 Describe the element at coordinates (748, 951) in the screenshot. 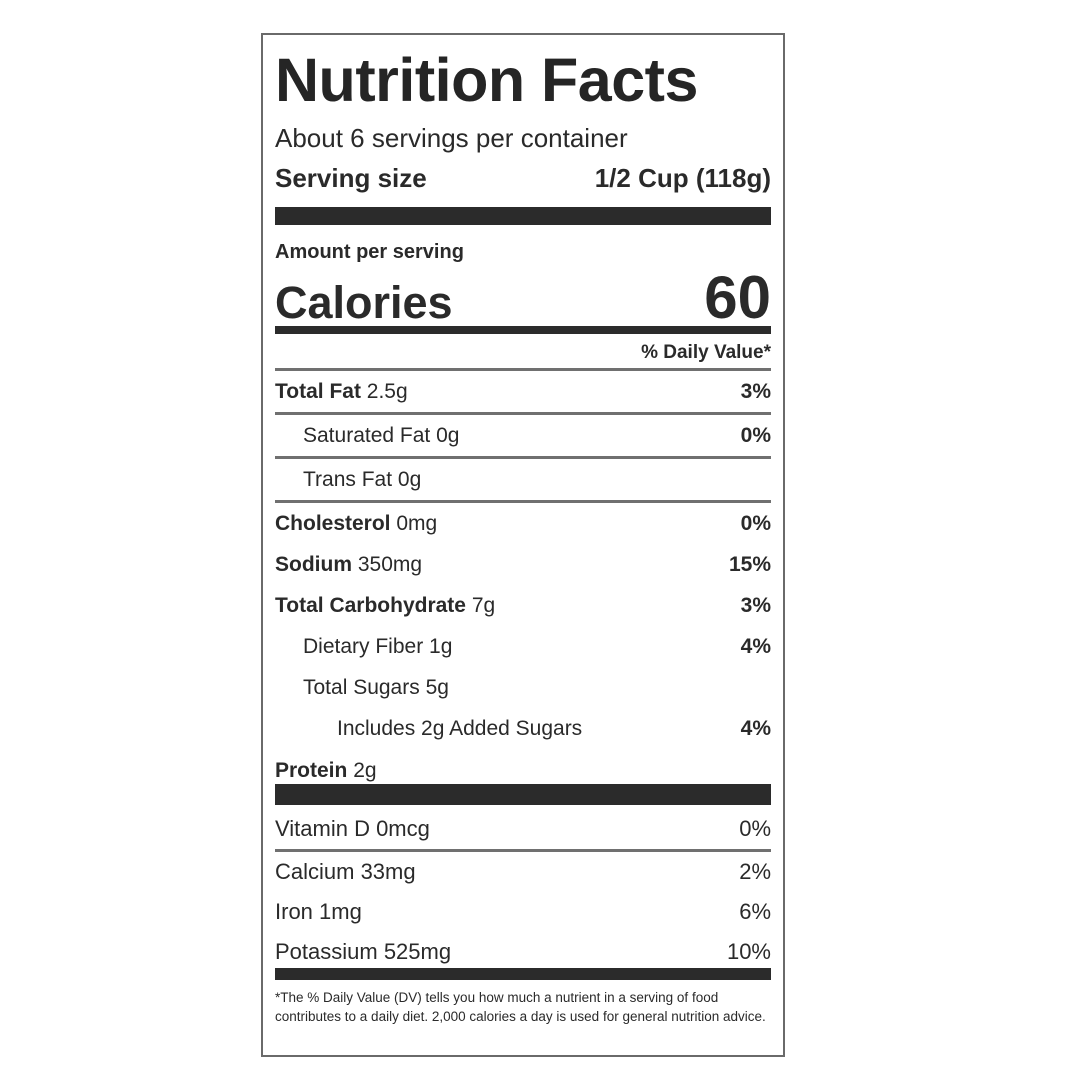

I see `vitamin-dv: 10%` at that location.